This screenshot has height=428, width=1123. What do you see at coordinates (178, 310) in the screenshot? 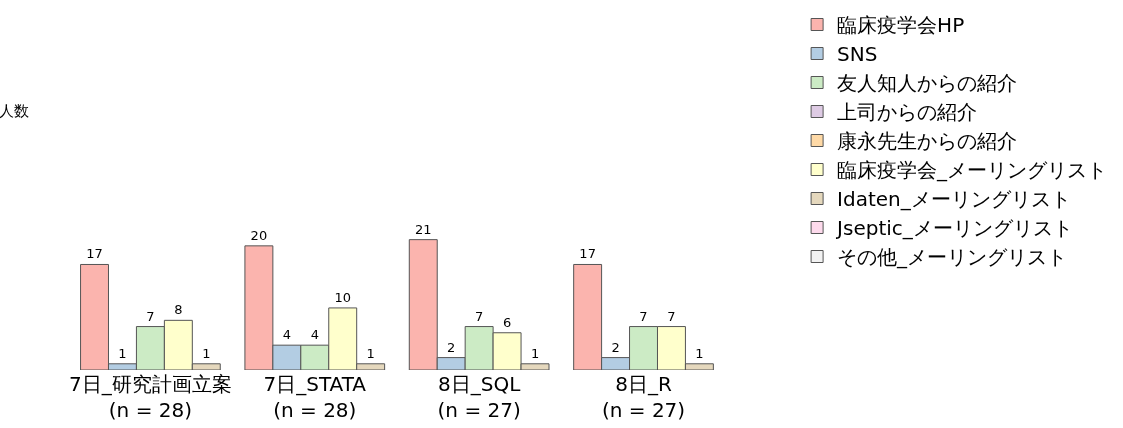
I see `data-label: 8` at bounding box center [178, 310].